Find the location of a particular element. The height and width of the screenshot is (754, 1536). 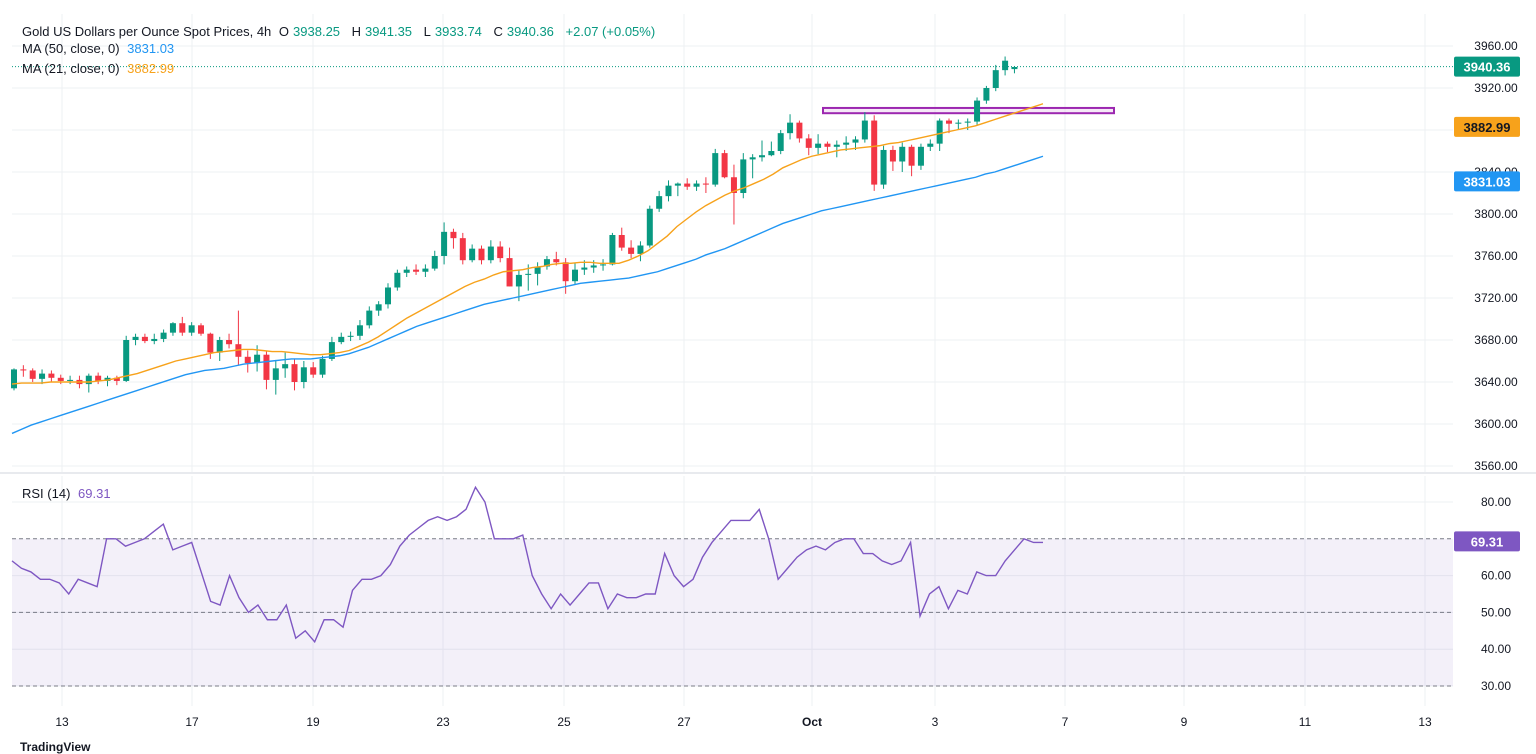

time-tick-label: 13 is located at coordinates (62, 722).